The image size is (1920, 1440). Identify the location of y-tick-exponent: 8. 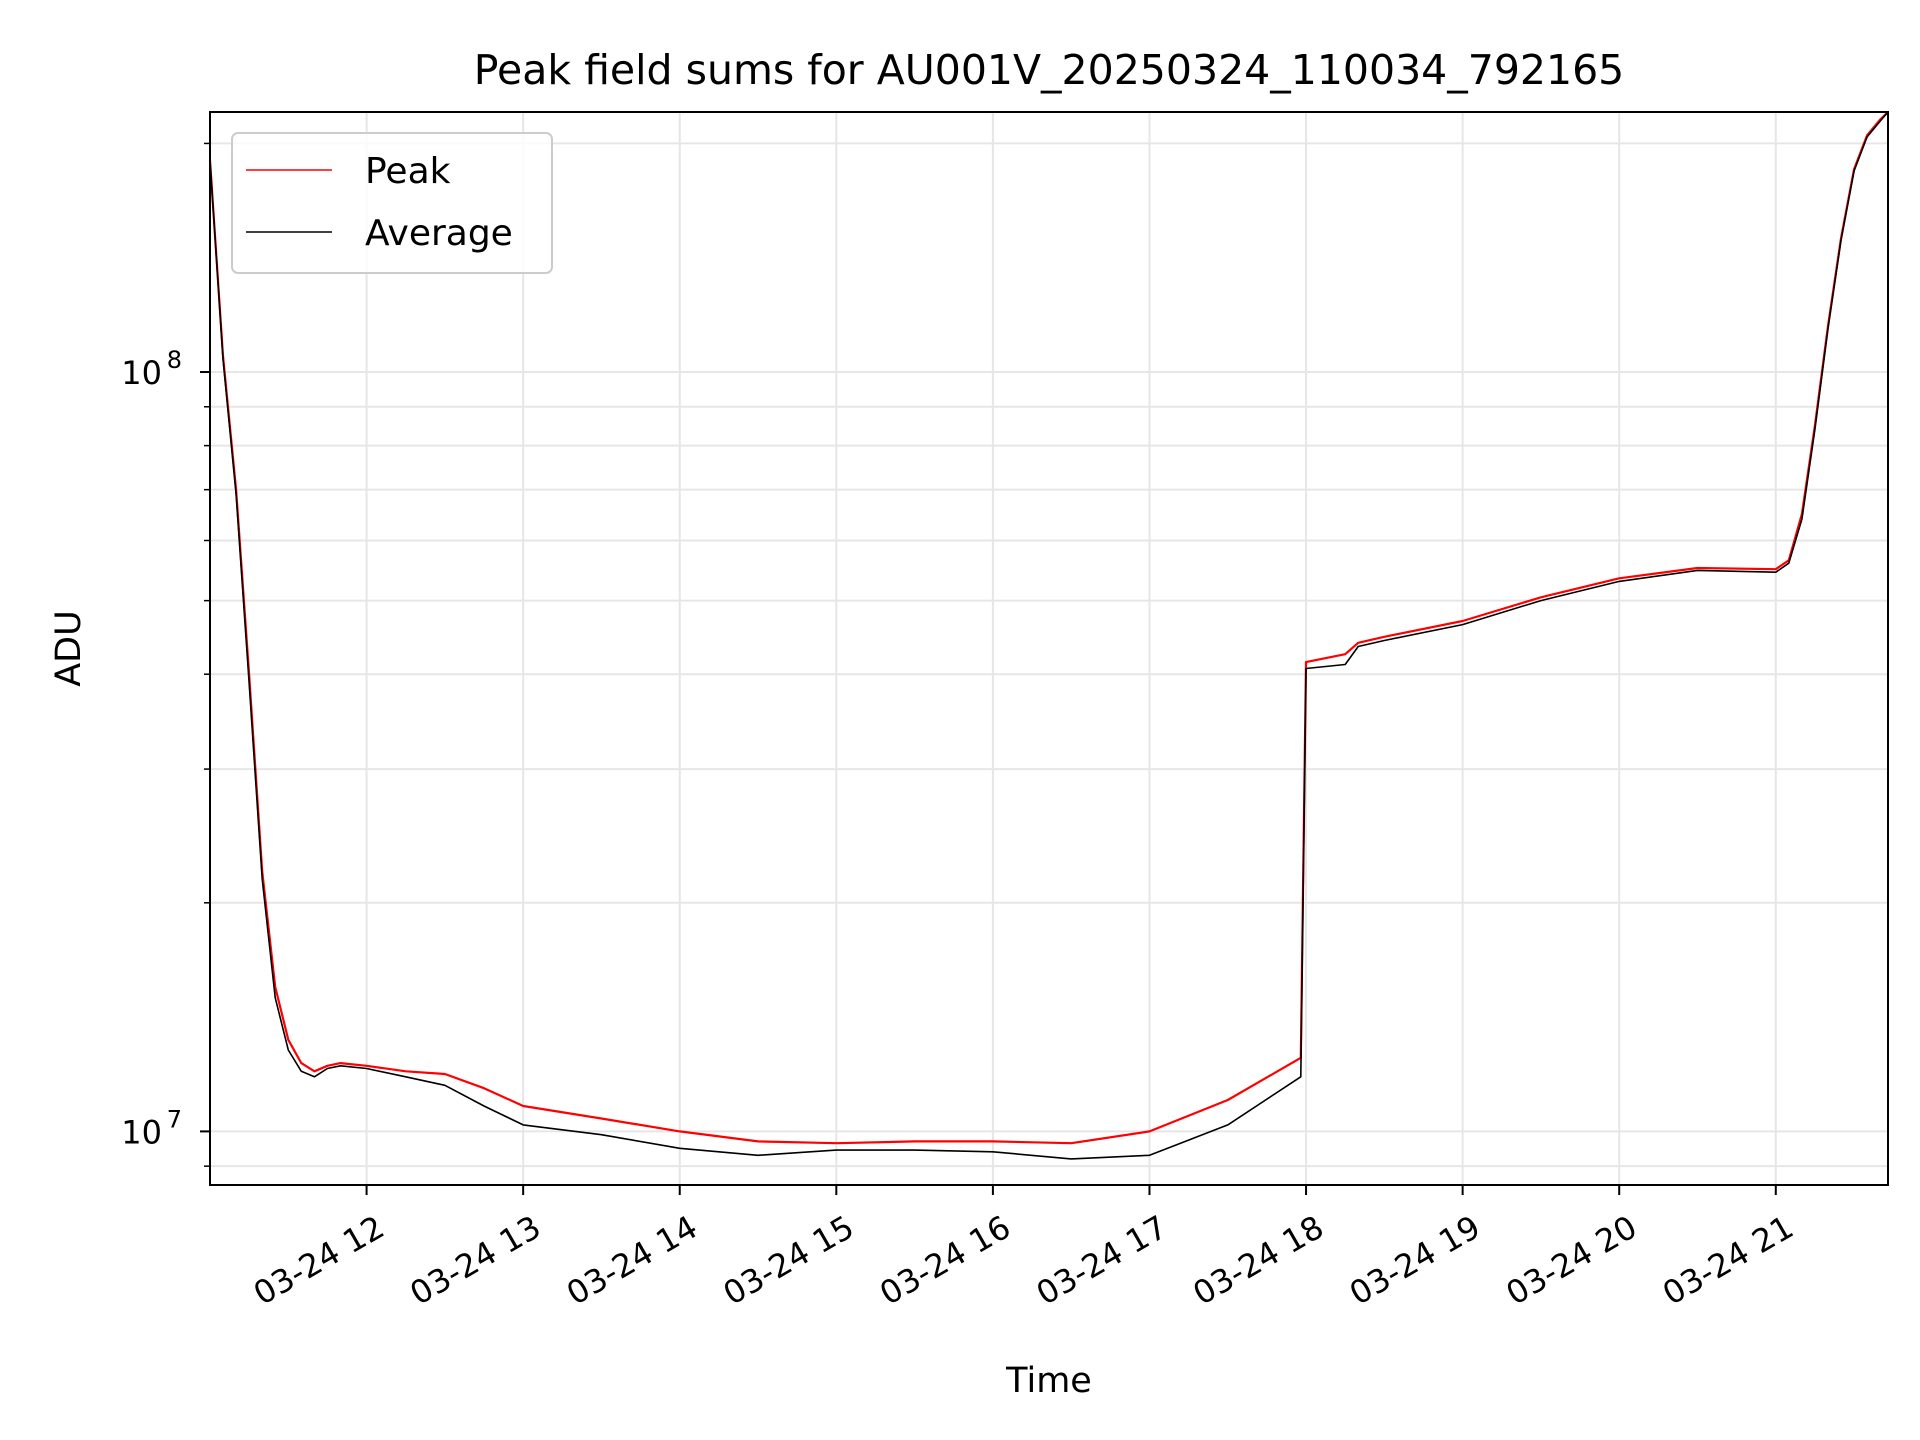
(174, 360).